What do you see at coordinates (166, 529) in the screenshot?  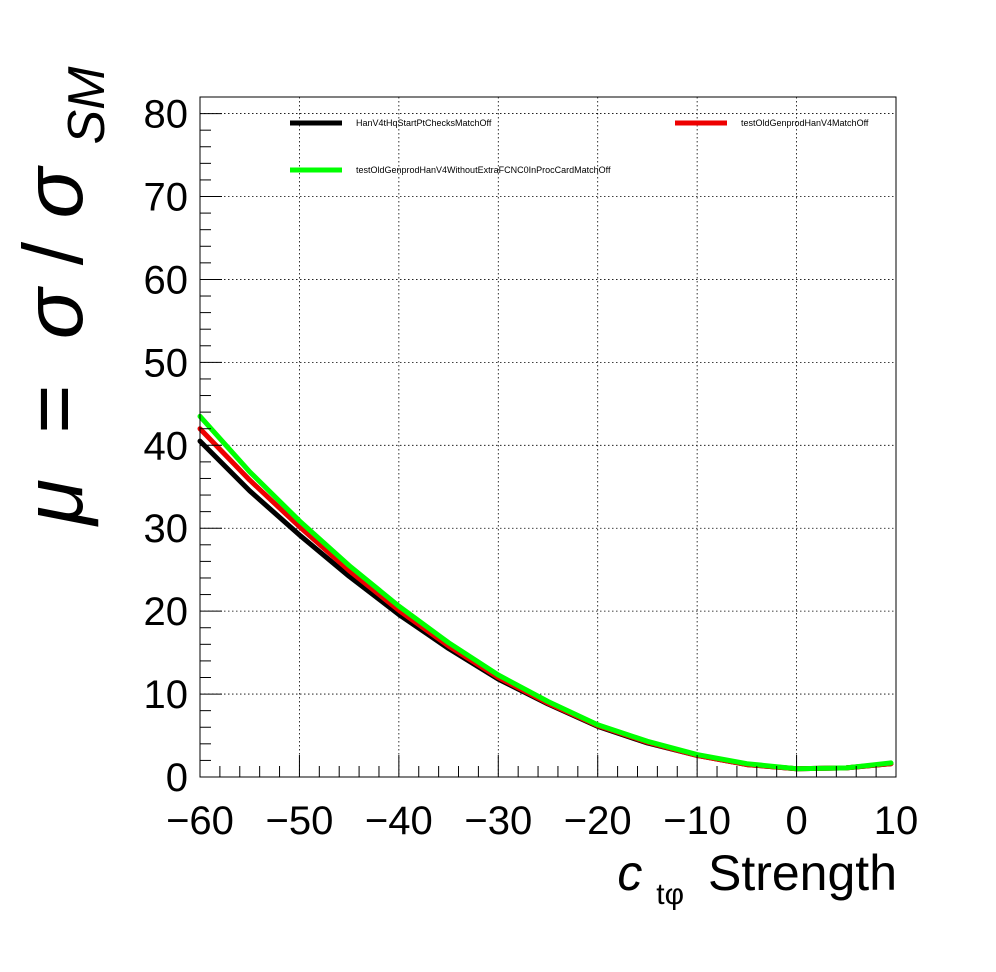 I see `y-tick-label: 30` at bounding box center [166, 529].